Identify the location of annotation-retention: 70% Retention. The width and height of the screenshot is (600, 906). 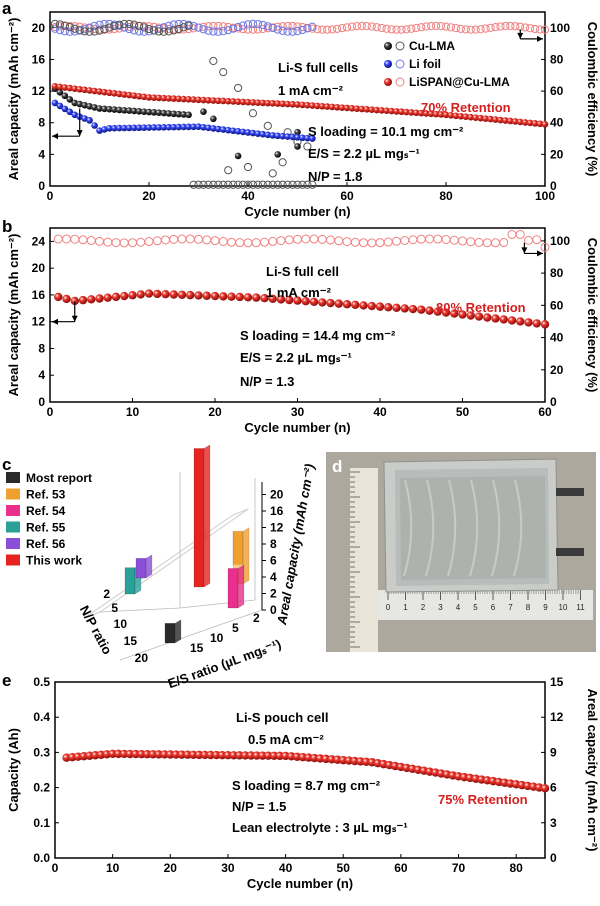
(466, 107).